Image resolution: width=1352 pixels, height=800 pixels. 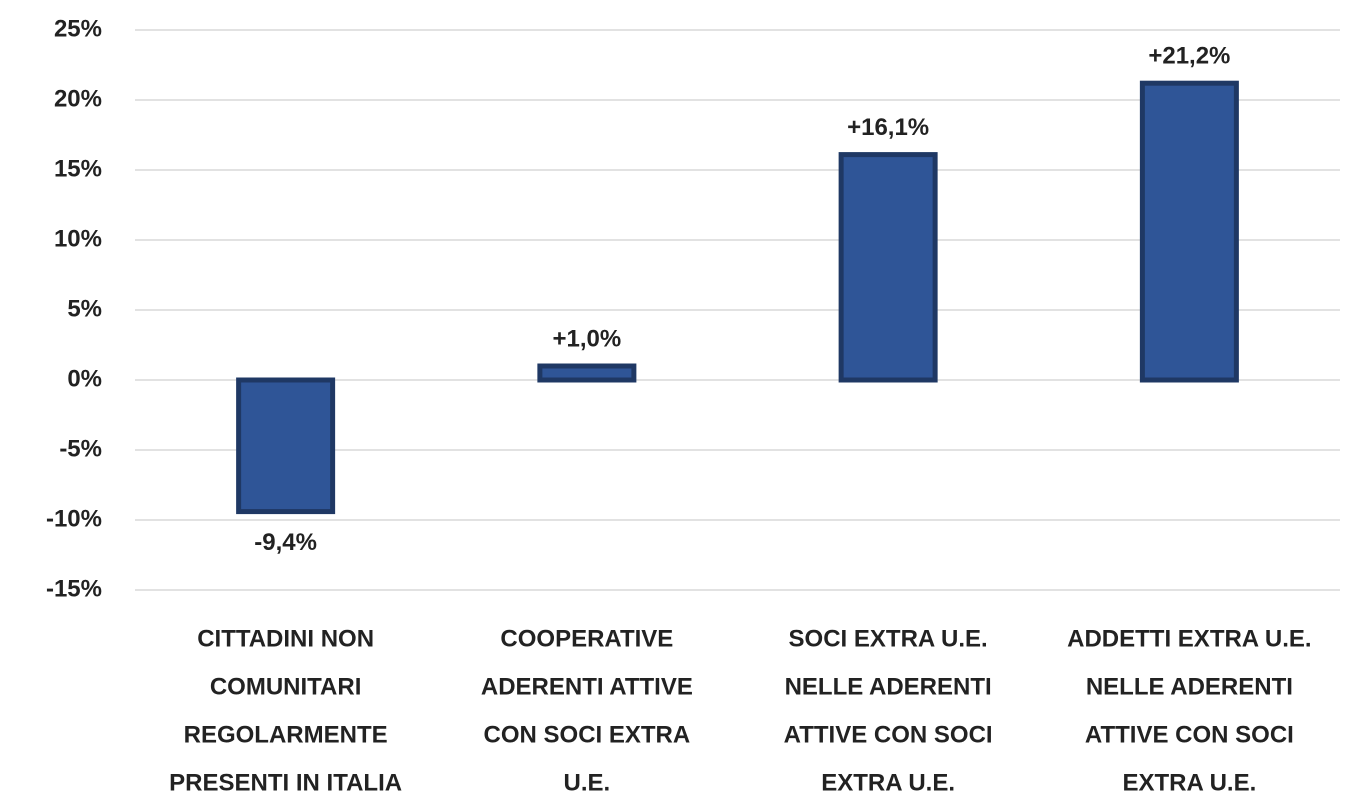 What do you see at coordinates (587, 782) in the screenshot?
I see `x-tick-label: U.E.` at bounding box center [587, 782].